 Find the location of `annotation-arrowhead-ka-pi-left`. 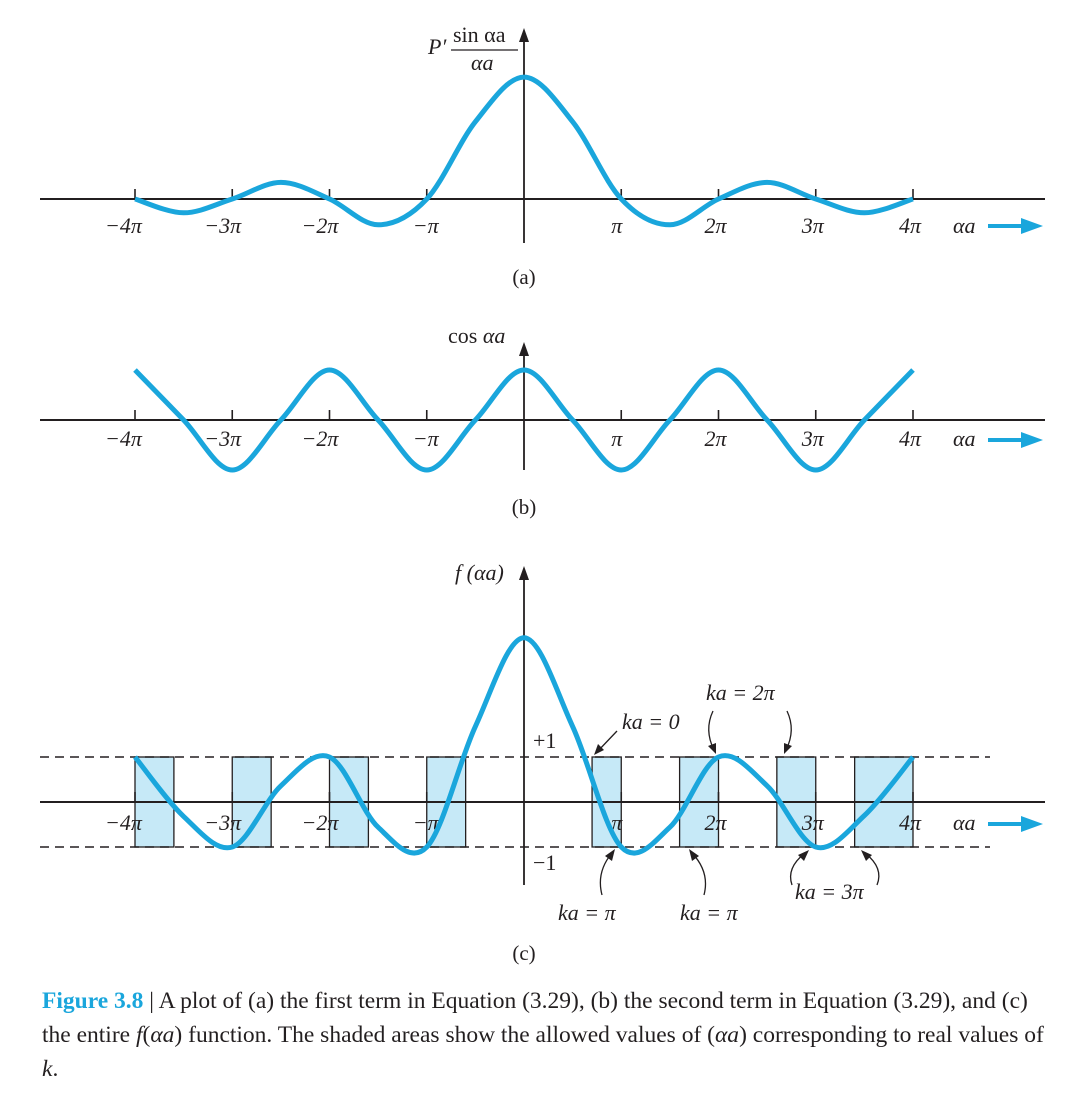

annotation-arrowhead-ka-pi-left is located at coordinates (610, 855).